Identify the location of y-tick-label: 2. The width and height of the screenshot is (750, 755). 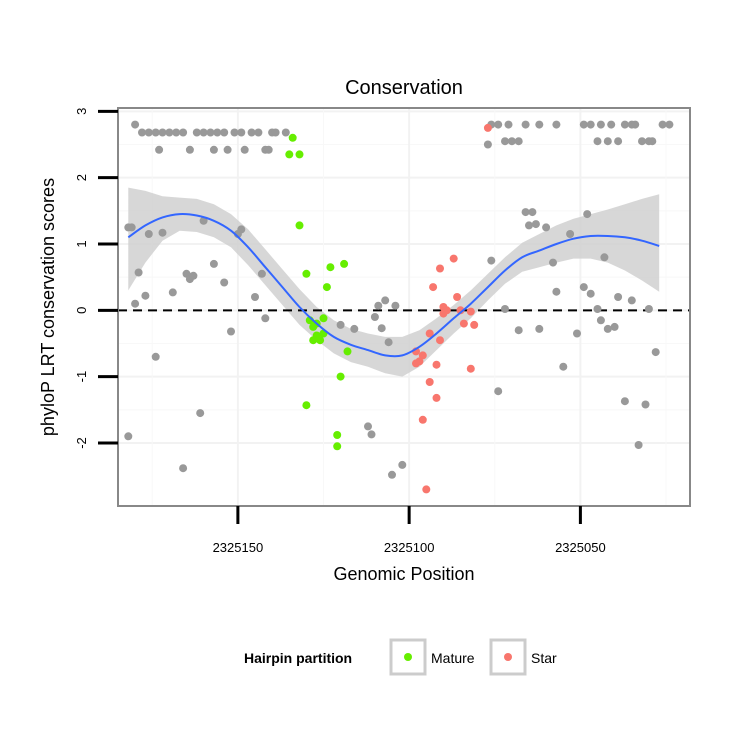
(81, 177).